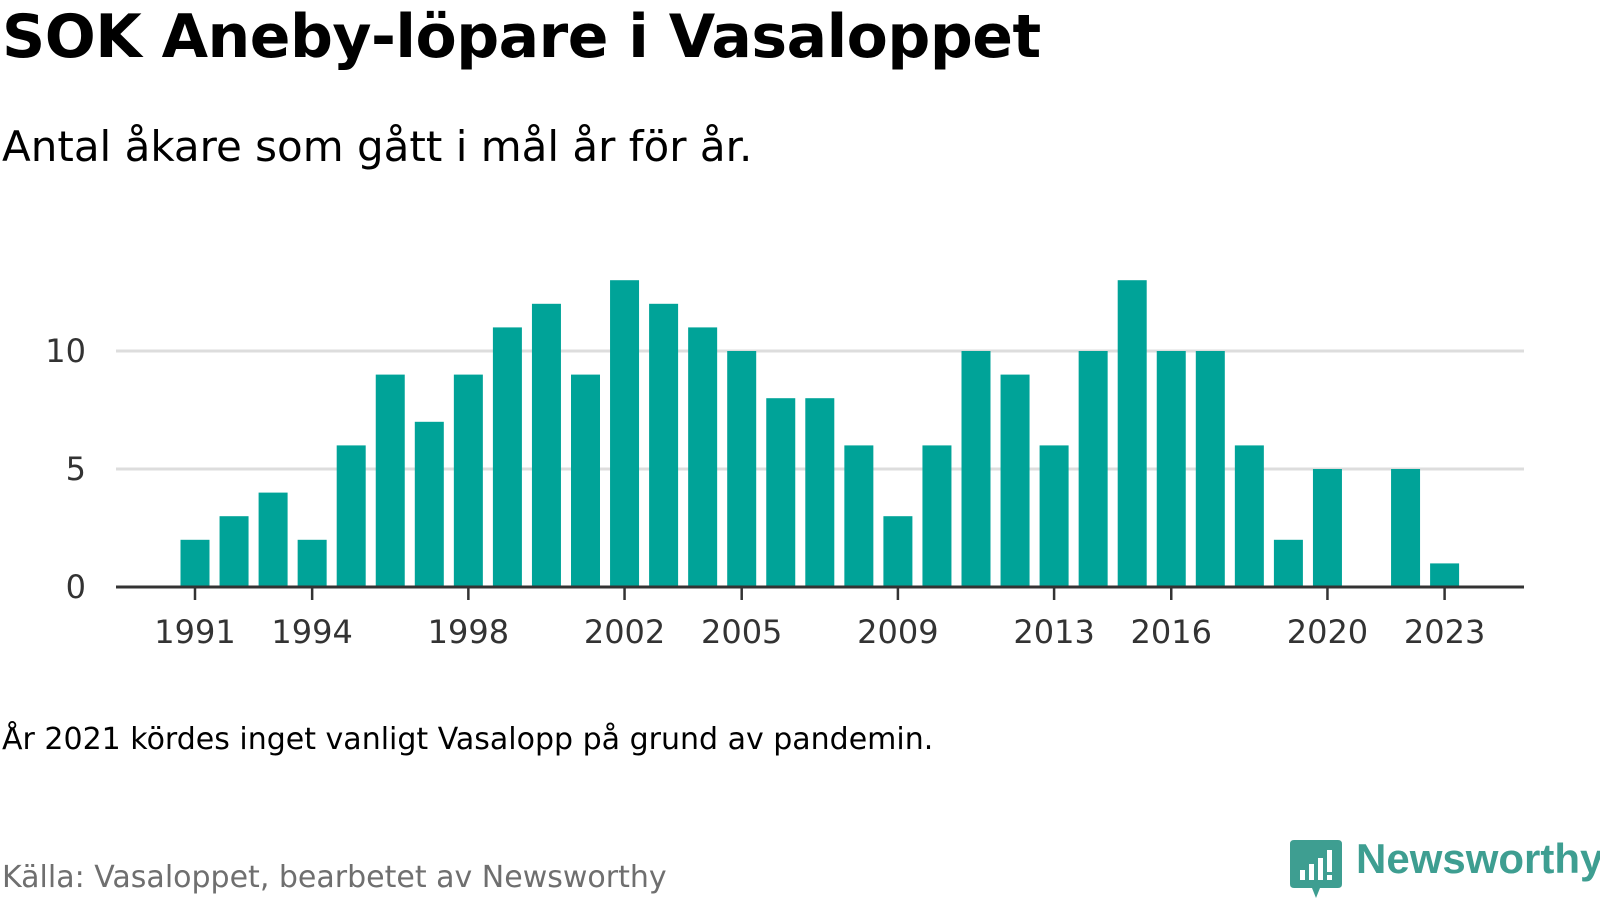 The height and width of the screenshot is (900, 1600). Describe the element at coordinates (1093, 469) in the screenshot. I see `bar-2014` at that location.